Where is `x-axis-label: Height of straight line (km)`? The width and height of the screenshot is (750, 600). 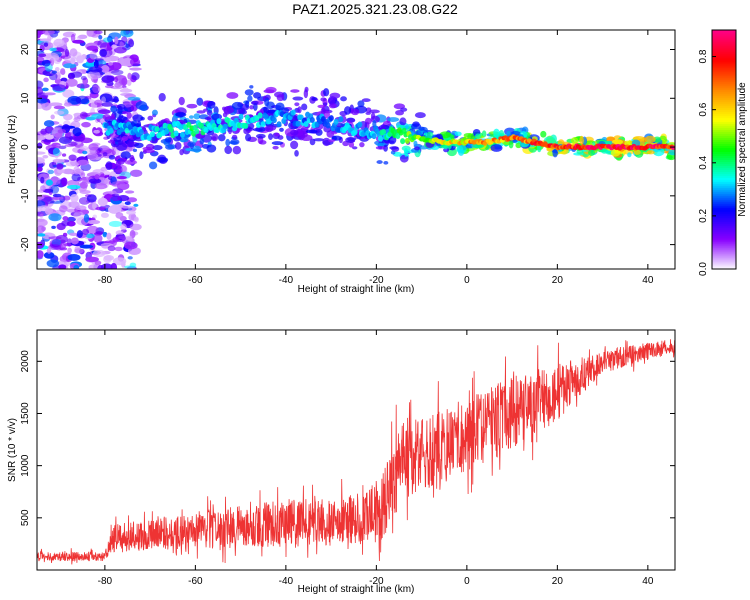
x-axis-label: Height of straight line (km) is located at coordinates (356, 589).